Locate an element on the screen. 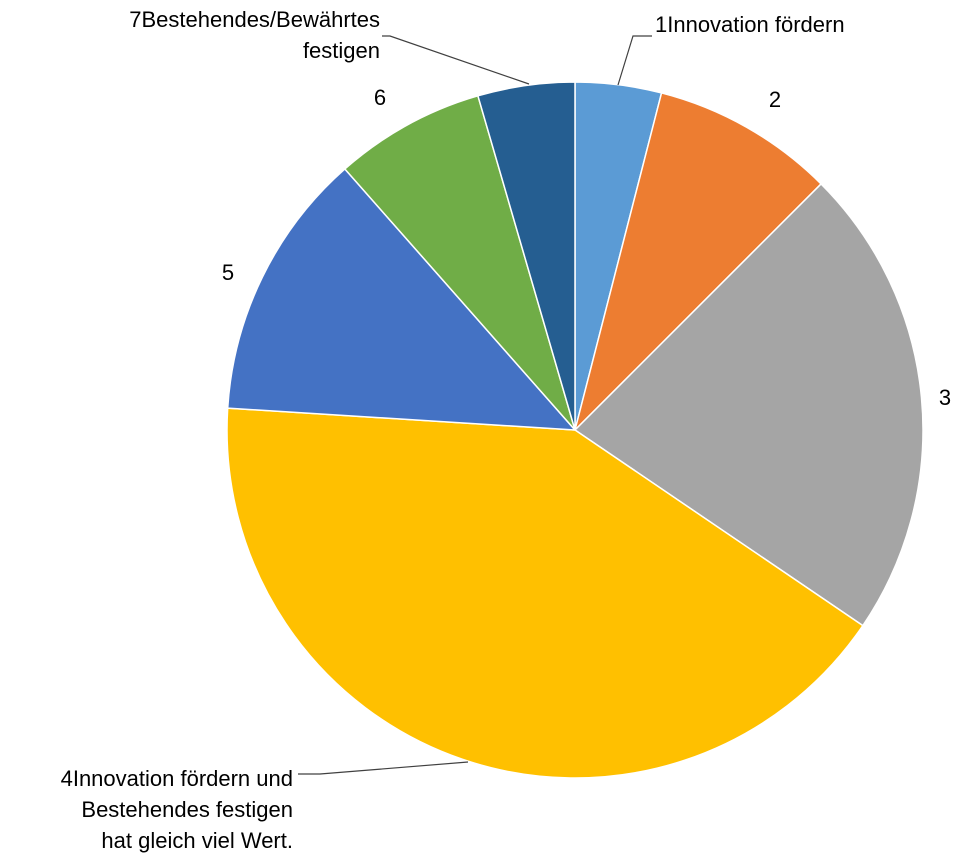 The image size is (963, 858). slice-label-5: 5 is located at coordinates (228, 272).